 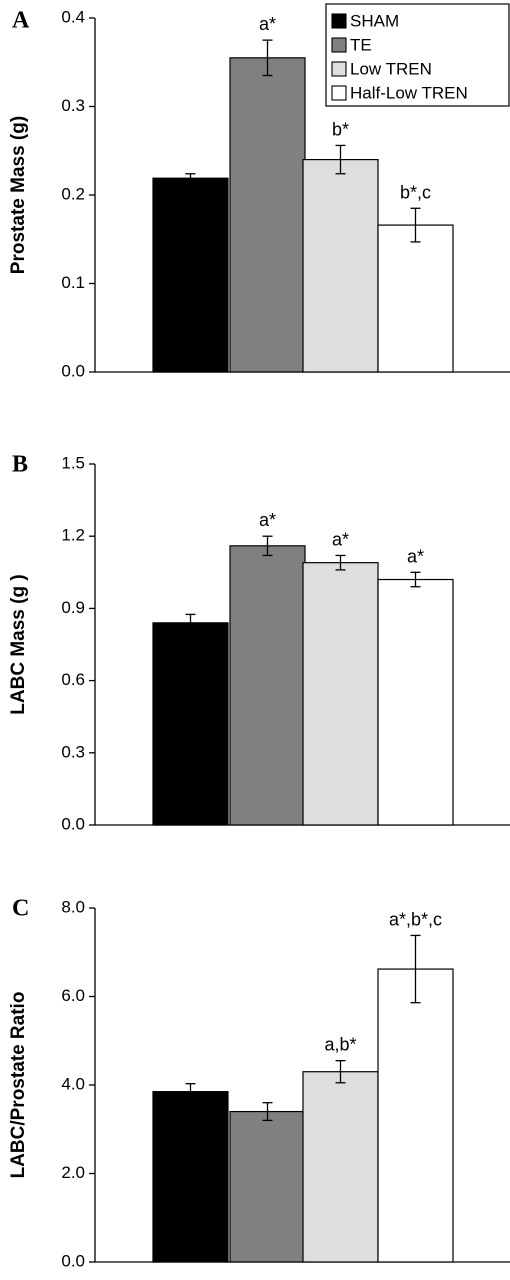 What do you see at coordinates (21, 21) in the screenshot?
I see `panel-label: A` at bounding box center [21, 21].